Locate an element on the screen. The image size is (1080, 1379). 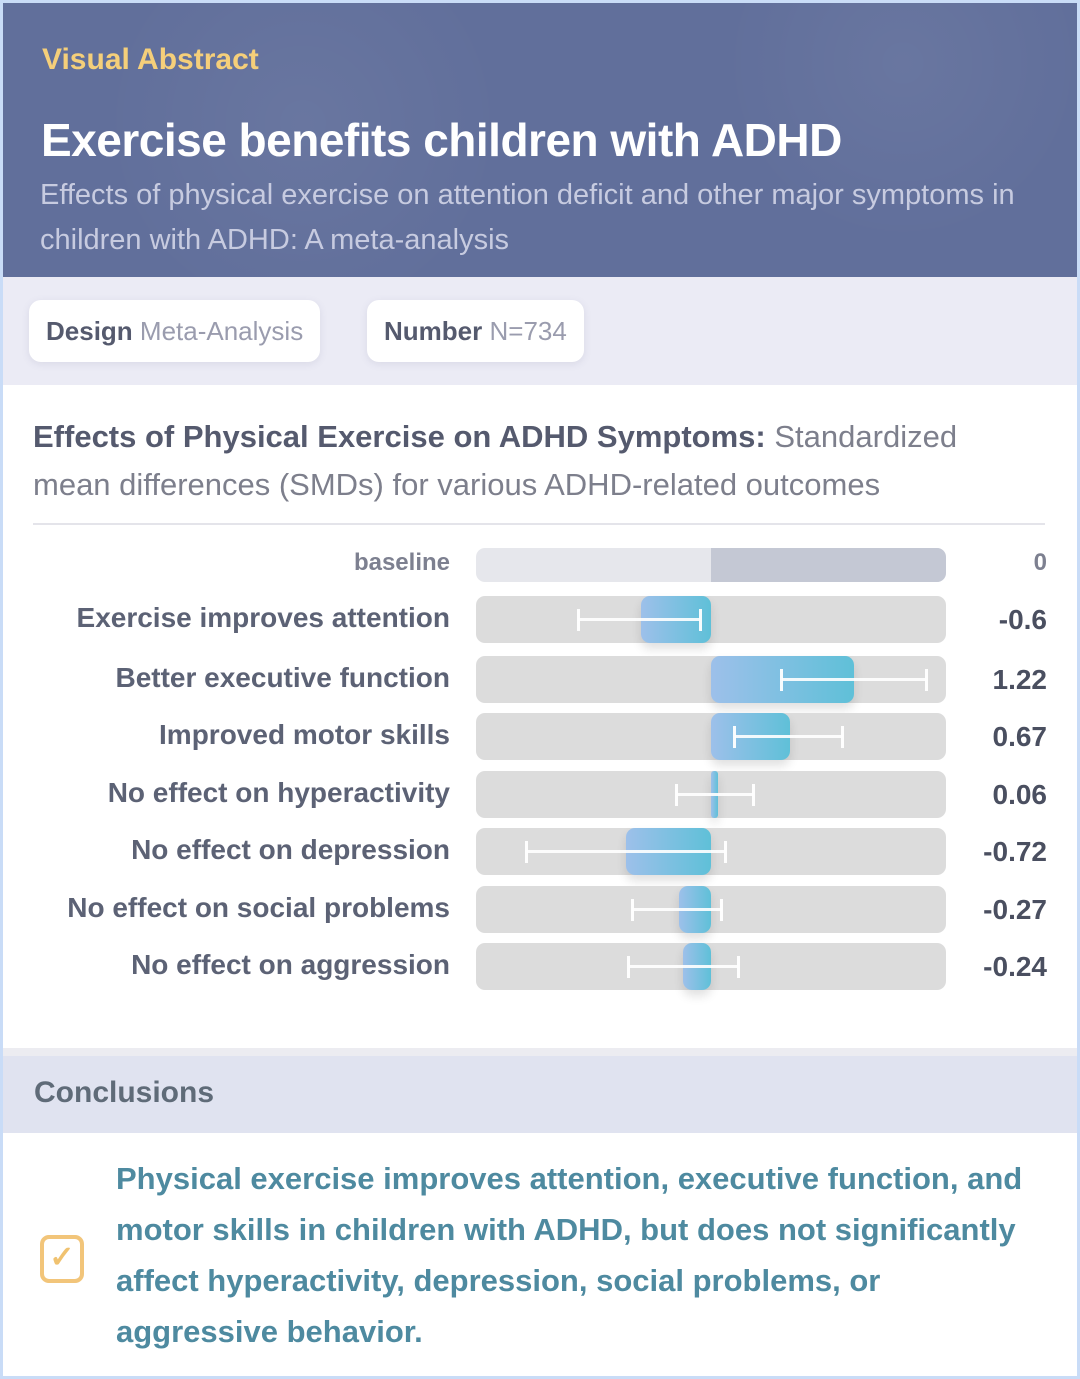
page-title: Exercise benefits children with ADHD is located at coordinates (441, 140).